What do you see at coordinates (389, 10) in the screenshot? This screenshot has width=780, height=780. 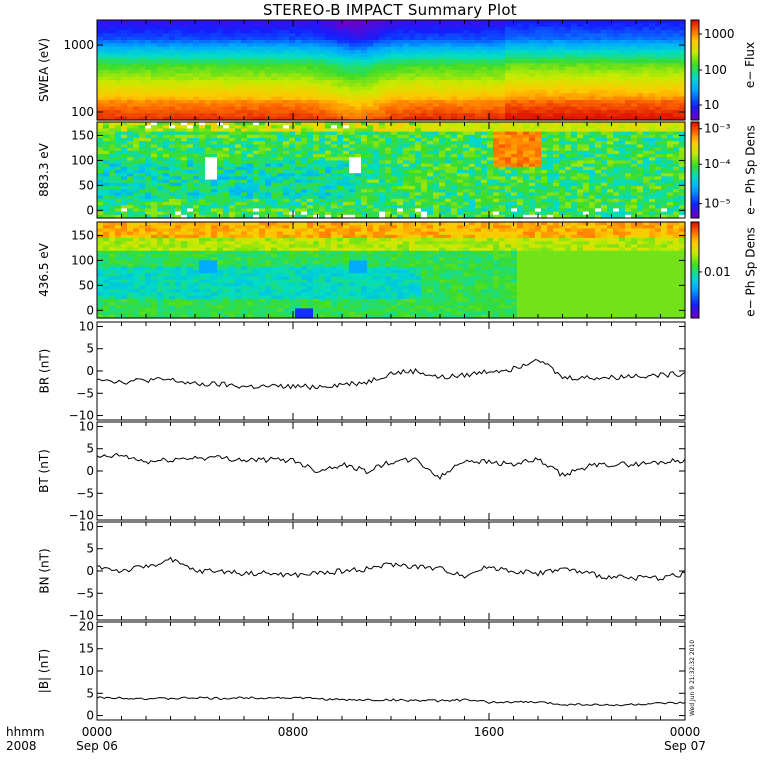 I see `chart-title: STEREO-B IMPACT Summary Plot` at bounding box center [389, 10].